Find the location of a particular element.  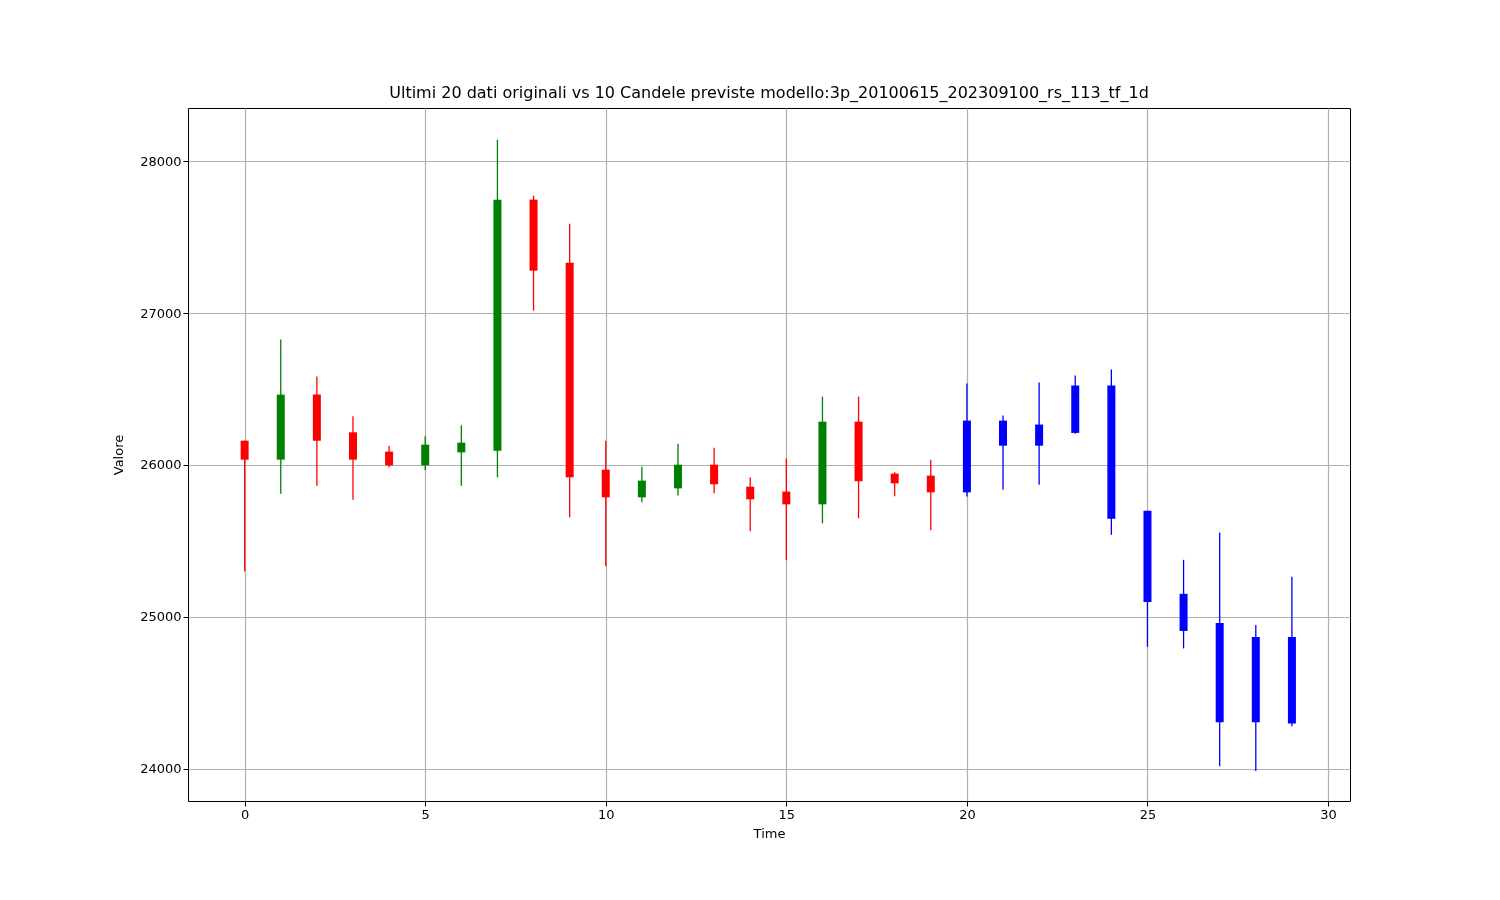

x-tick-label: 25 is located at coordinates (1148, 814).